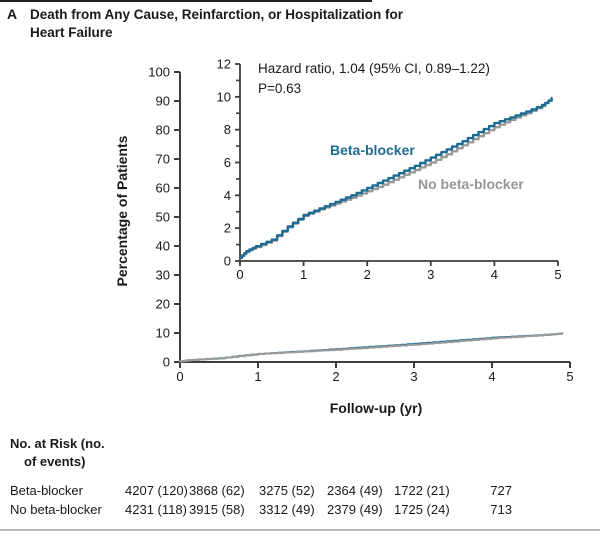  I want to click on x-axis-title: Follow-up (yr), so click(376, 408).